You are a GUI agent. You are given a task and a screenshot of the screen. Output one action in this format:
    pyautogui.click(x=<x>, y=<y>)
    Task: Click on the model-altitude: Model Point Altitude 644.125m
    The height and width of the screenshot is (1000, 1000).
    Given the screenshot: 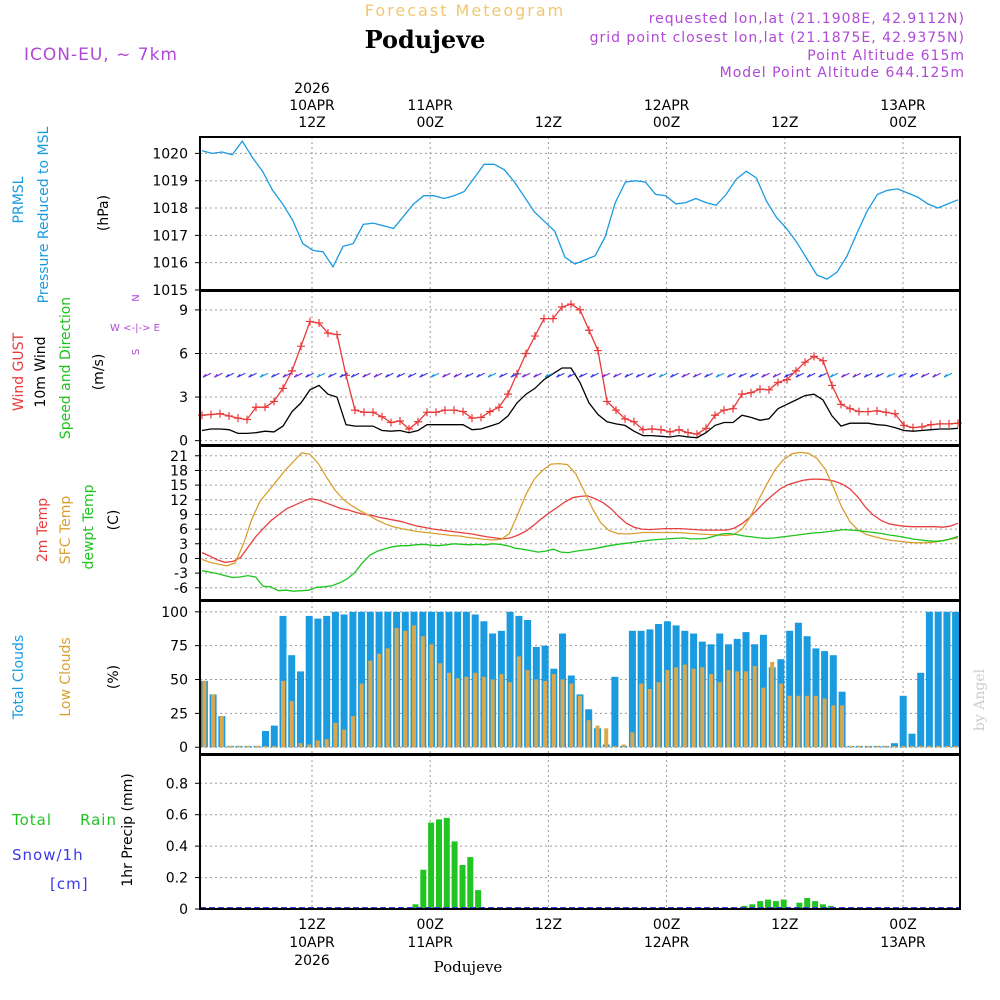 What is the action you would take?
    pyautogui.click(x=842, y=73)
    